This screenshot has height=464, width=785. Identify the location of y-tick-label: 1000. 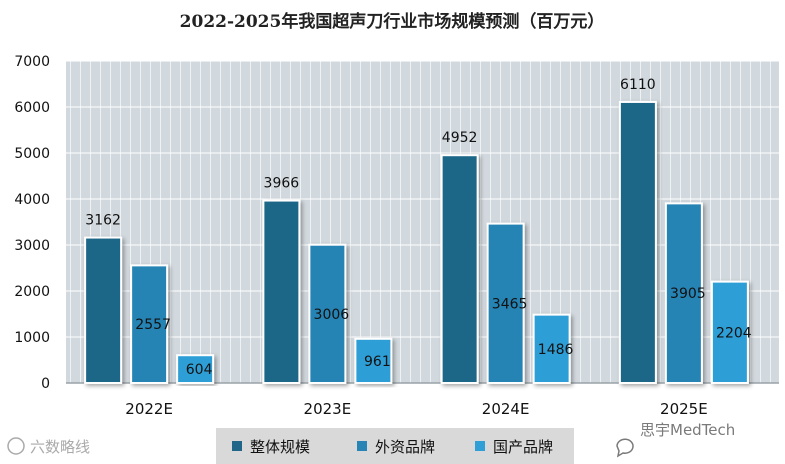
(32, 338).